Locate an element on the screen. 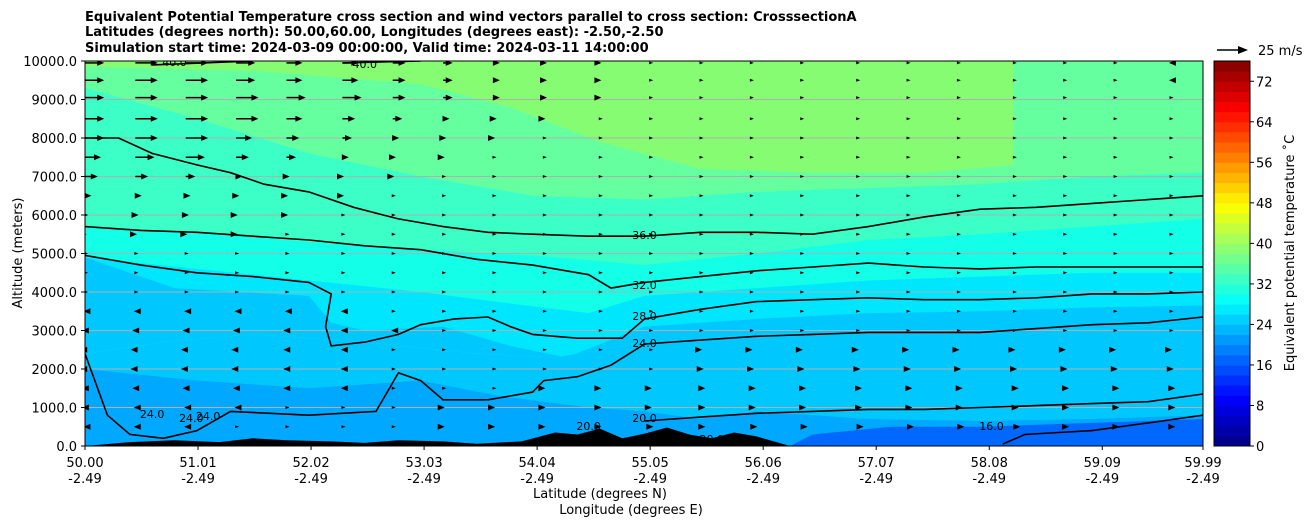 This screenshot has width=1308, height=530. x-tick-label-lat: 56.06 is located at coordinates (763, 463).